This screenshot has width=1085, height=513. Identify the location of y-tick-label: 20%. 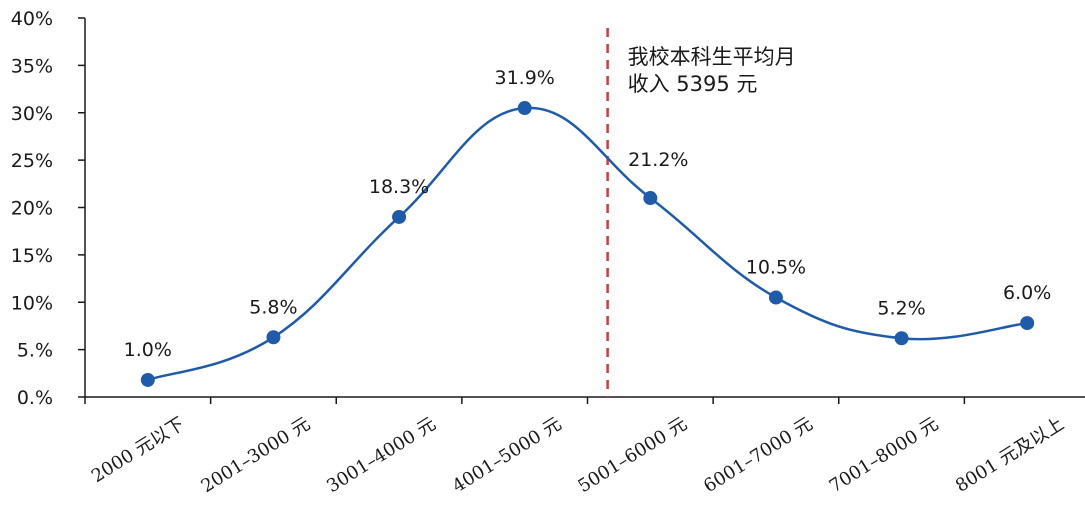
(32, 209).